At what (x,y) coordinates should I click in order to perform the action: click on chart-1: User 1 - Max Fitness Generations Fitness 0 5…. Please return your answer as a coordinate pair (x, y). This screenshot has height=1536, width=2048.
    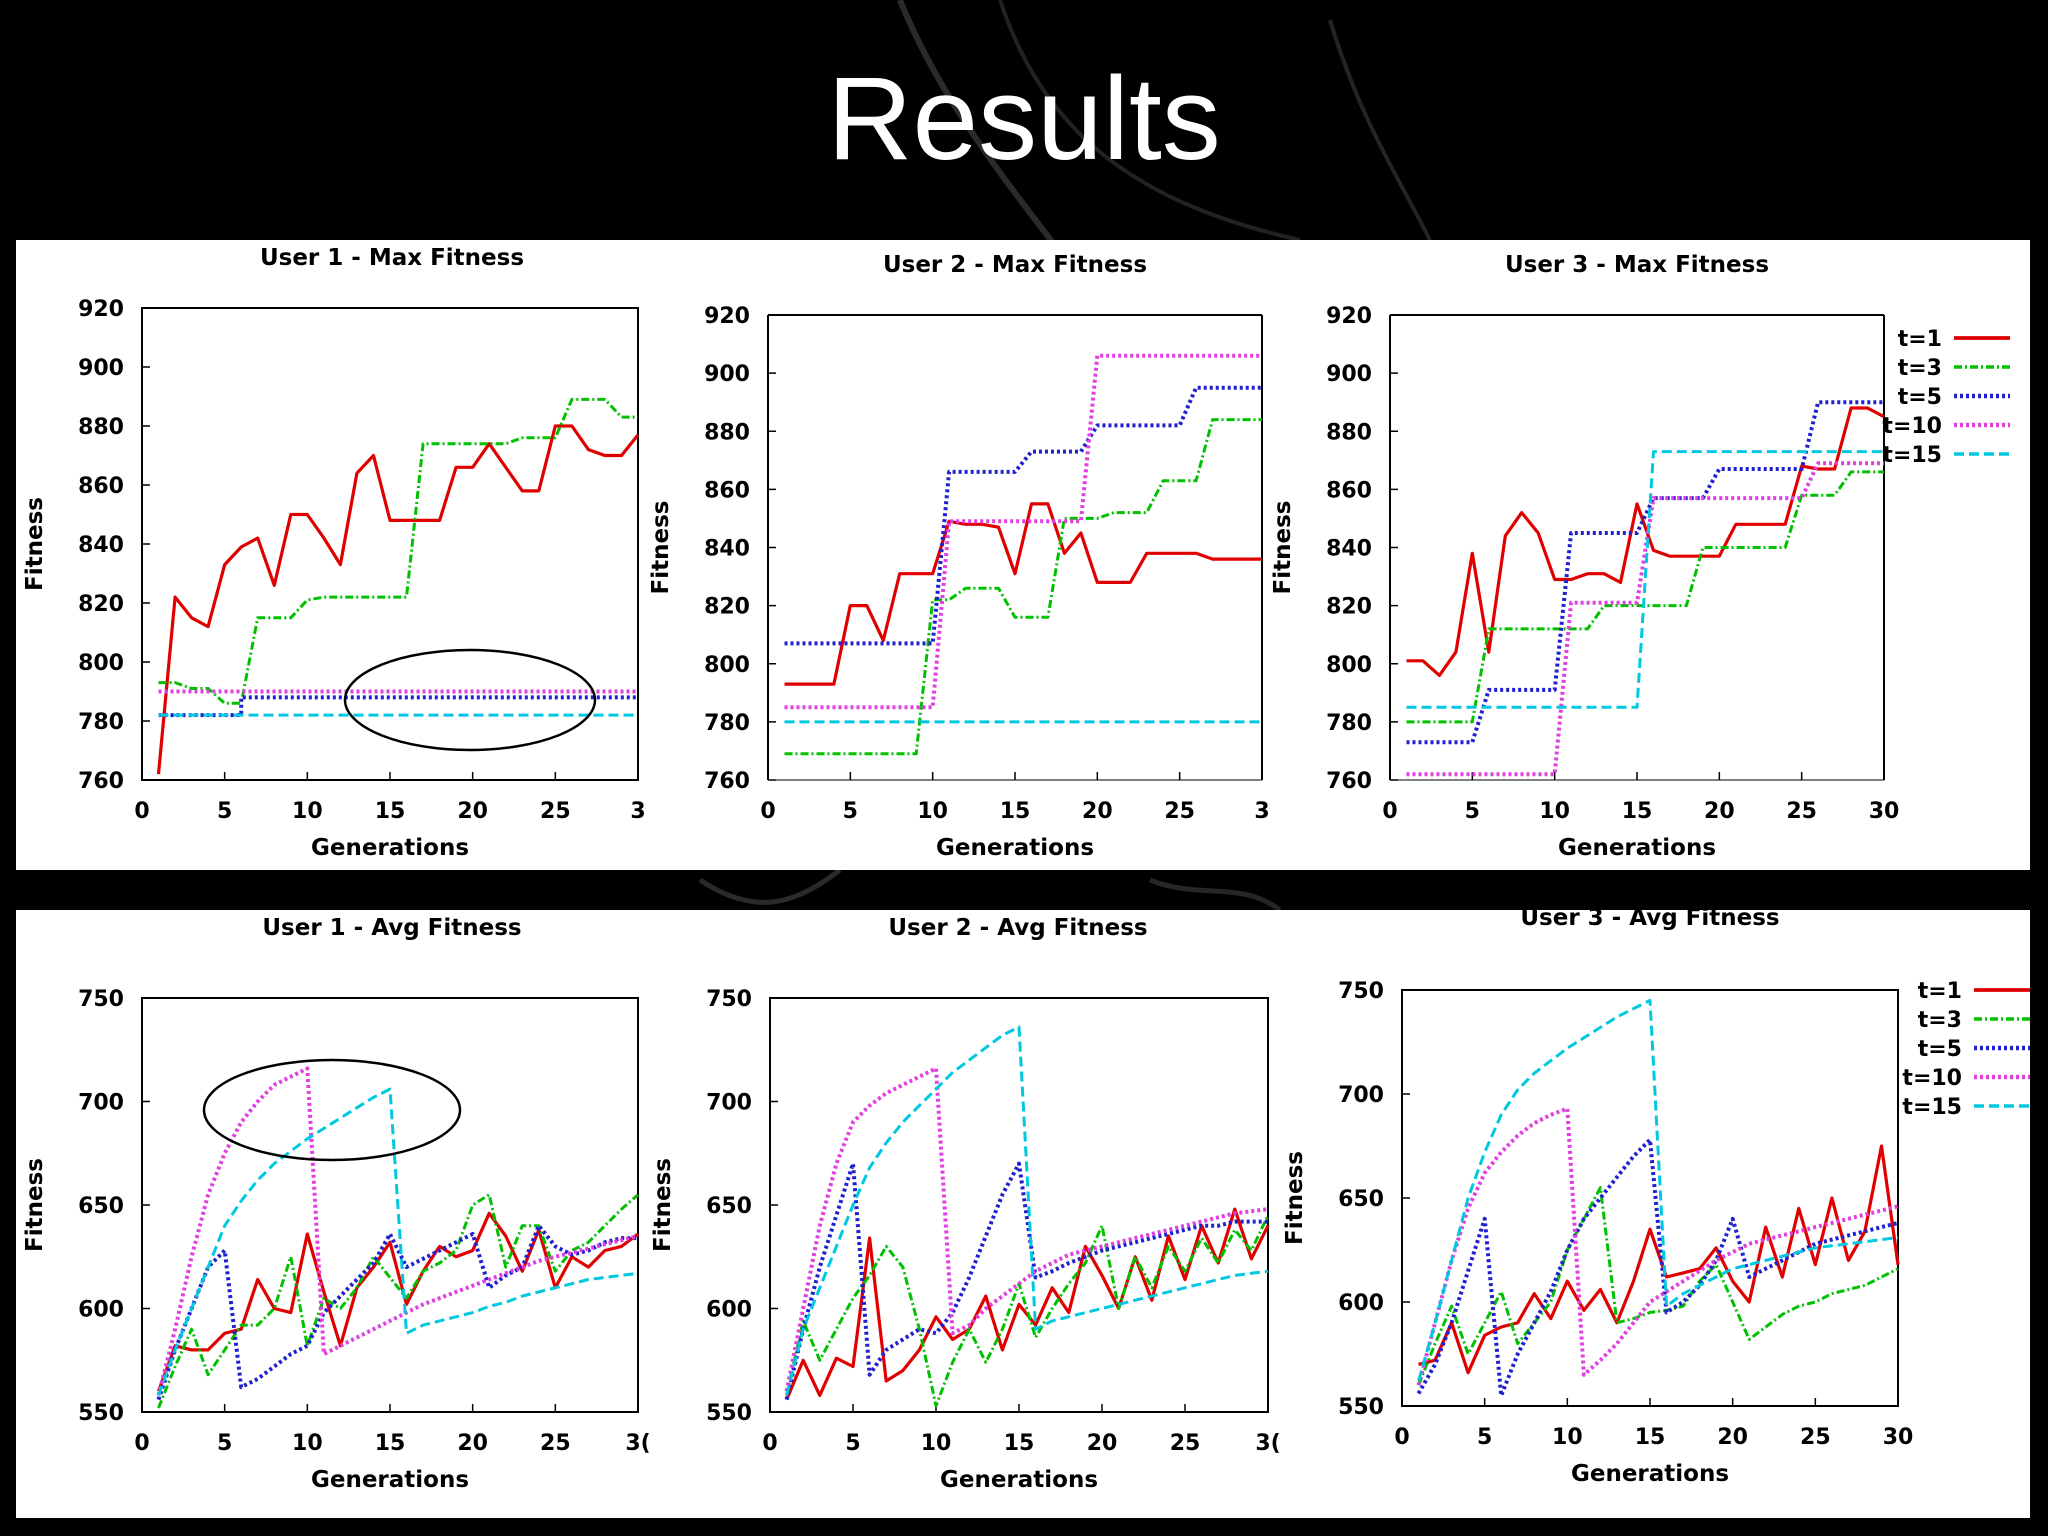
    Looking at the image, I should click on (334, 553).